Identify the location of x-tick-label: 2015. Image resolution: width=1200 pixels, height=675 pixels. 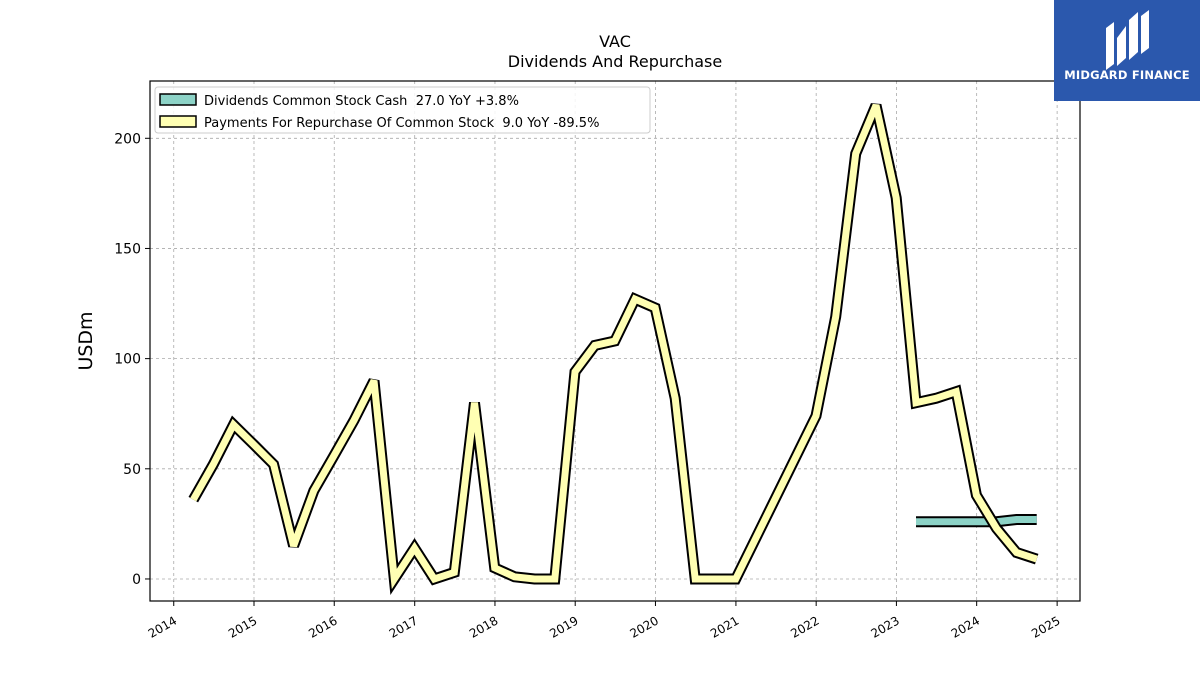
(242, 626).